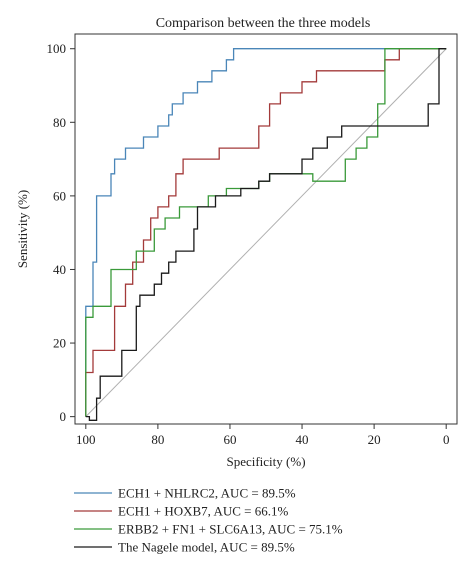  Describe the element at coordinates (59, 343) in the screenshot. I see `y-tick-label: 20` at that location.